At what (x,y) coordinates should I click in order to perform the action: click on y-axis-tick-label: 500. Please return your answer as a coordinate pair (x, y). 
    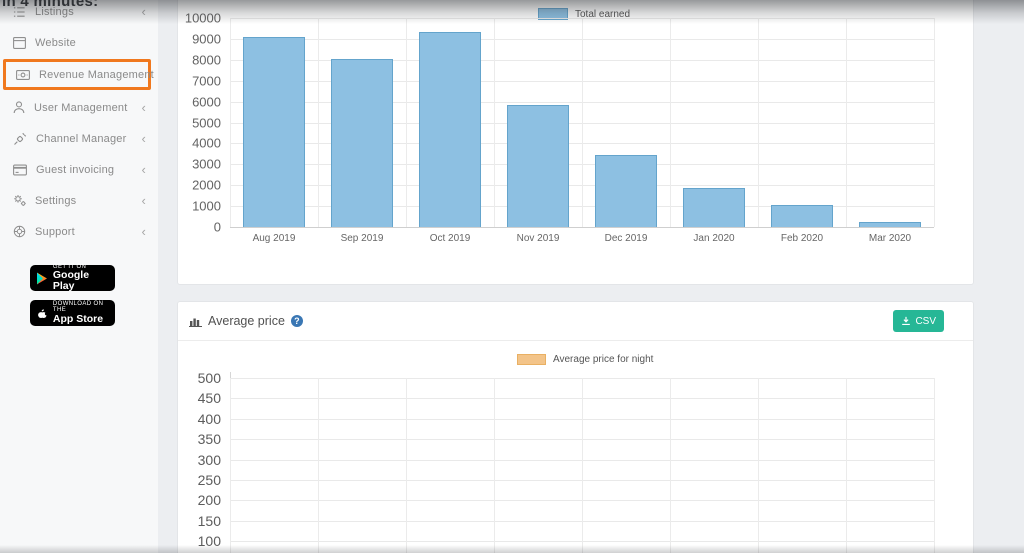
    Looking at the image, I should click on (209, 378).